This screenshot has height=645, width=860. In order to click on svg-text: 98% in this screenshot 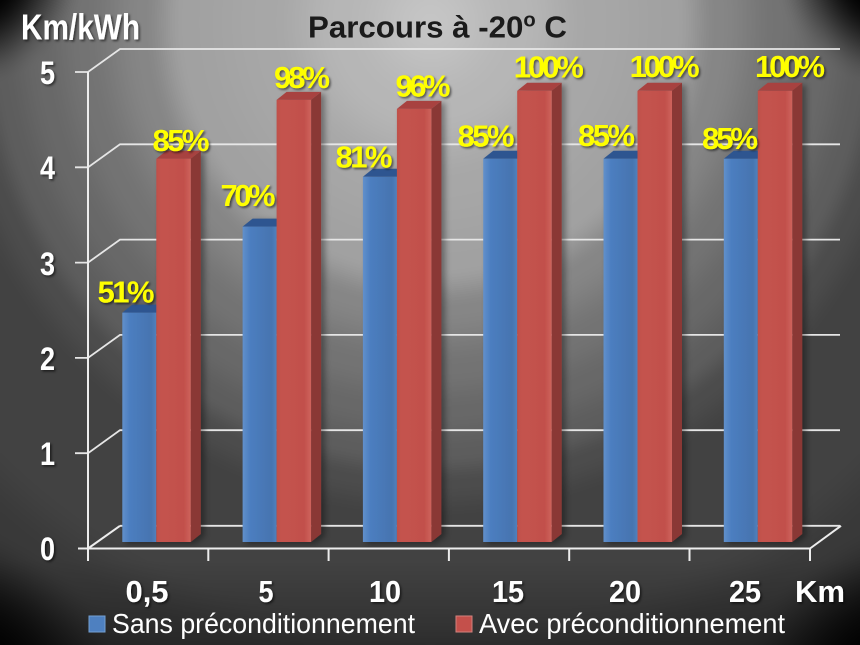, I will do `click(302, 77)`.